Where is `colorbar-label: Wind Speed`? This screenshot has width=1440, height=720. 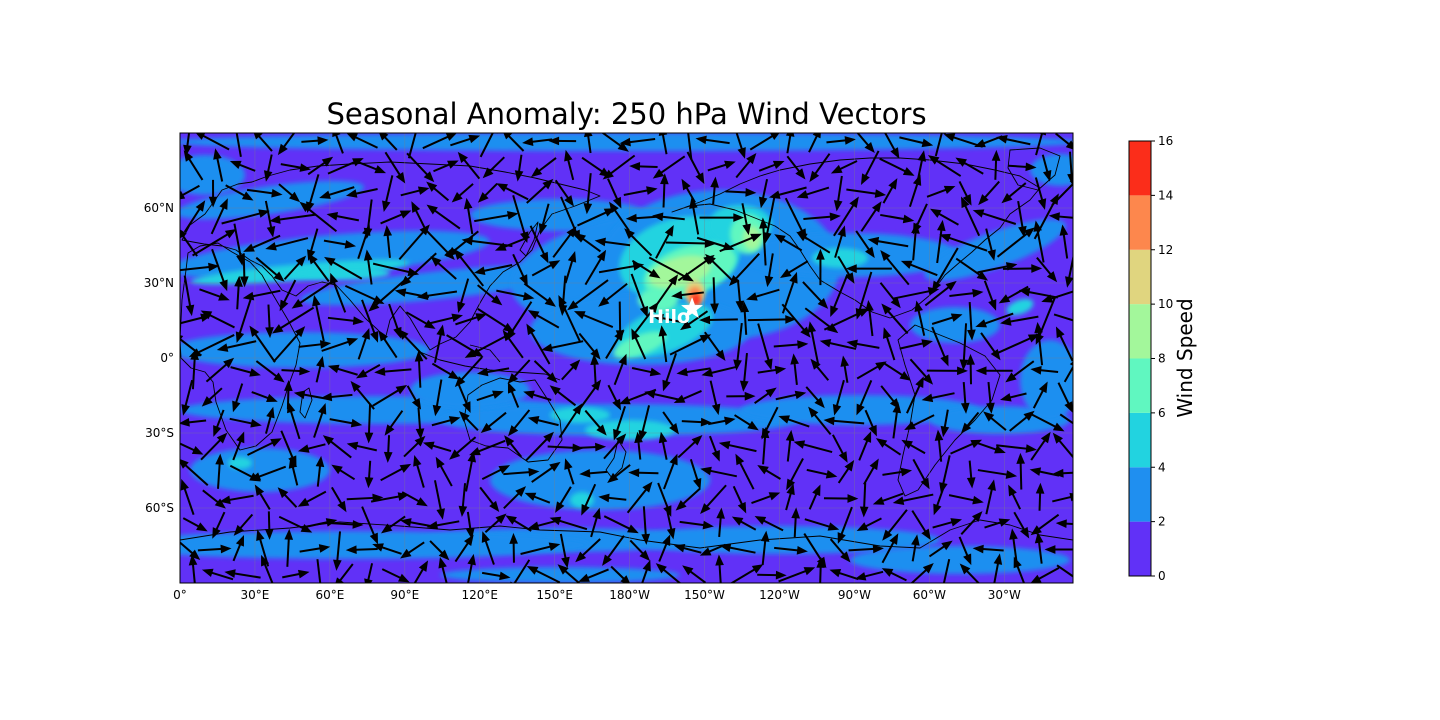
colorbar-label: Wind Speed is located at coordinates (1185, 357).